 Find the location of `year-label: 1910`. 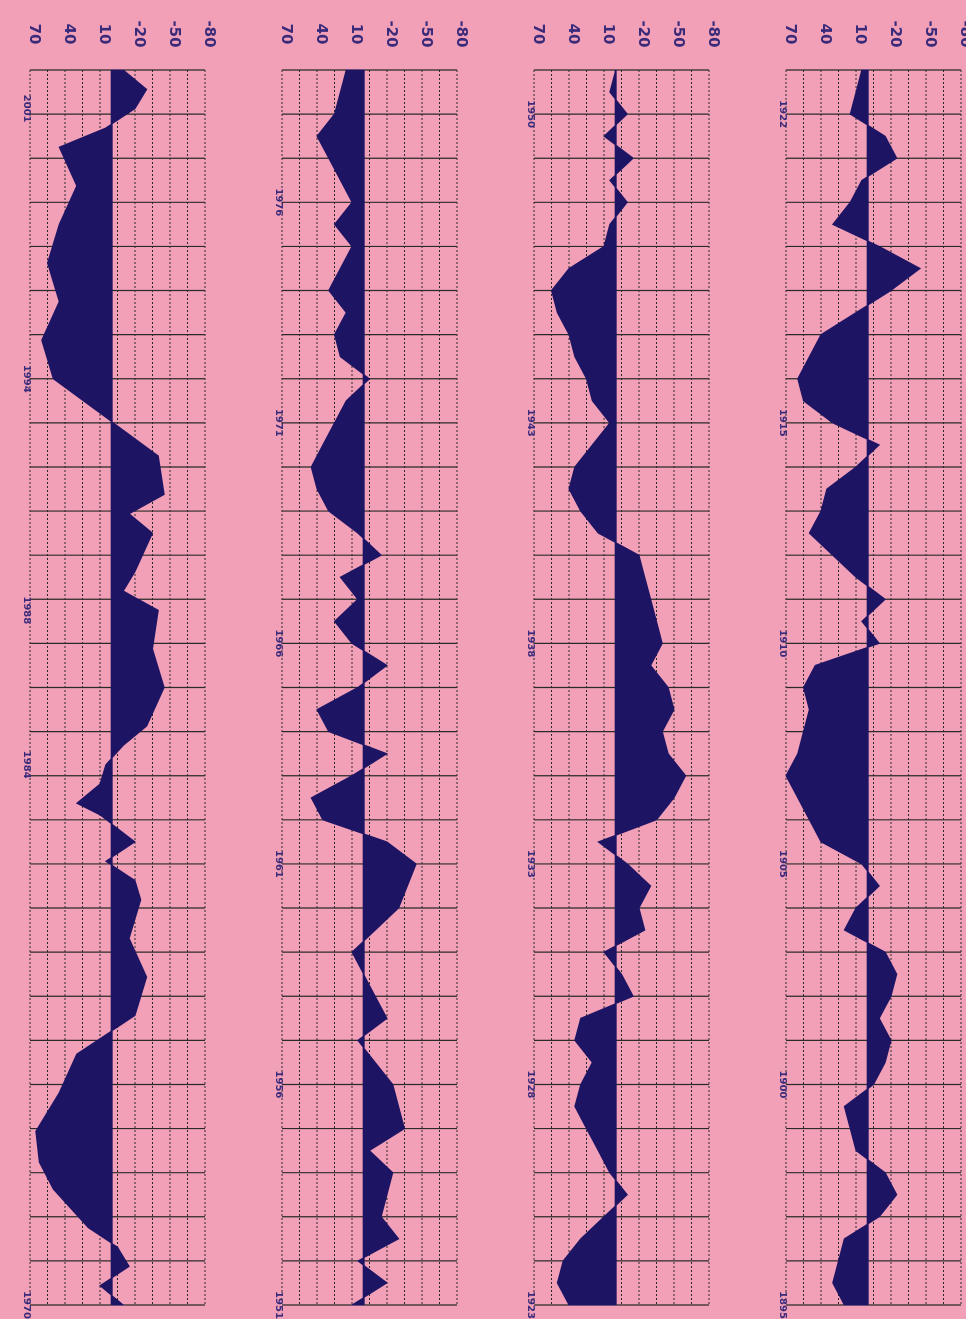

year-label: 1910 is located at coordinates (782, 643).